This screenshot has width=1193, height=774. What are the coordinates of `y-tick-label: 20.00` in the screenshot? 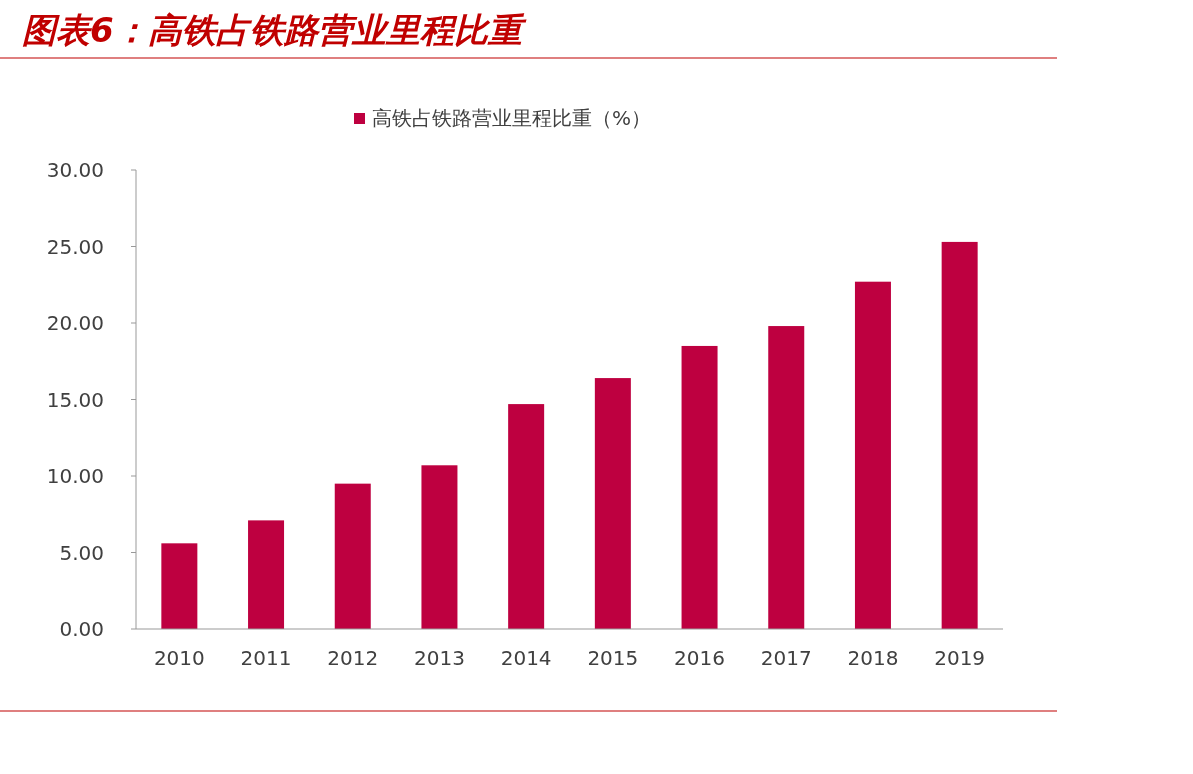 It's located at (75, 323).